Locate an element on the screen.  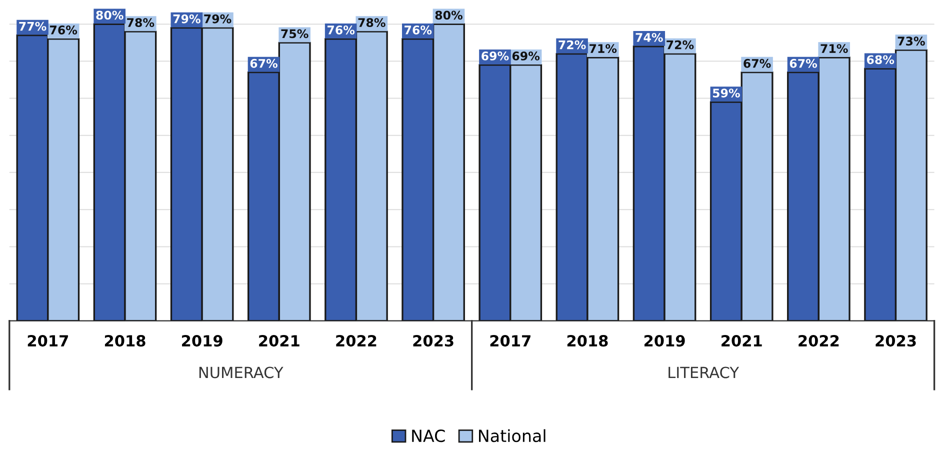
legend-label: NAC is located at coordinates (428, 436).